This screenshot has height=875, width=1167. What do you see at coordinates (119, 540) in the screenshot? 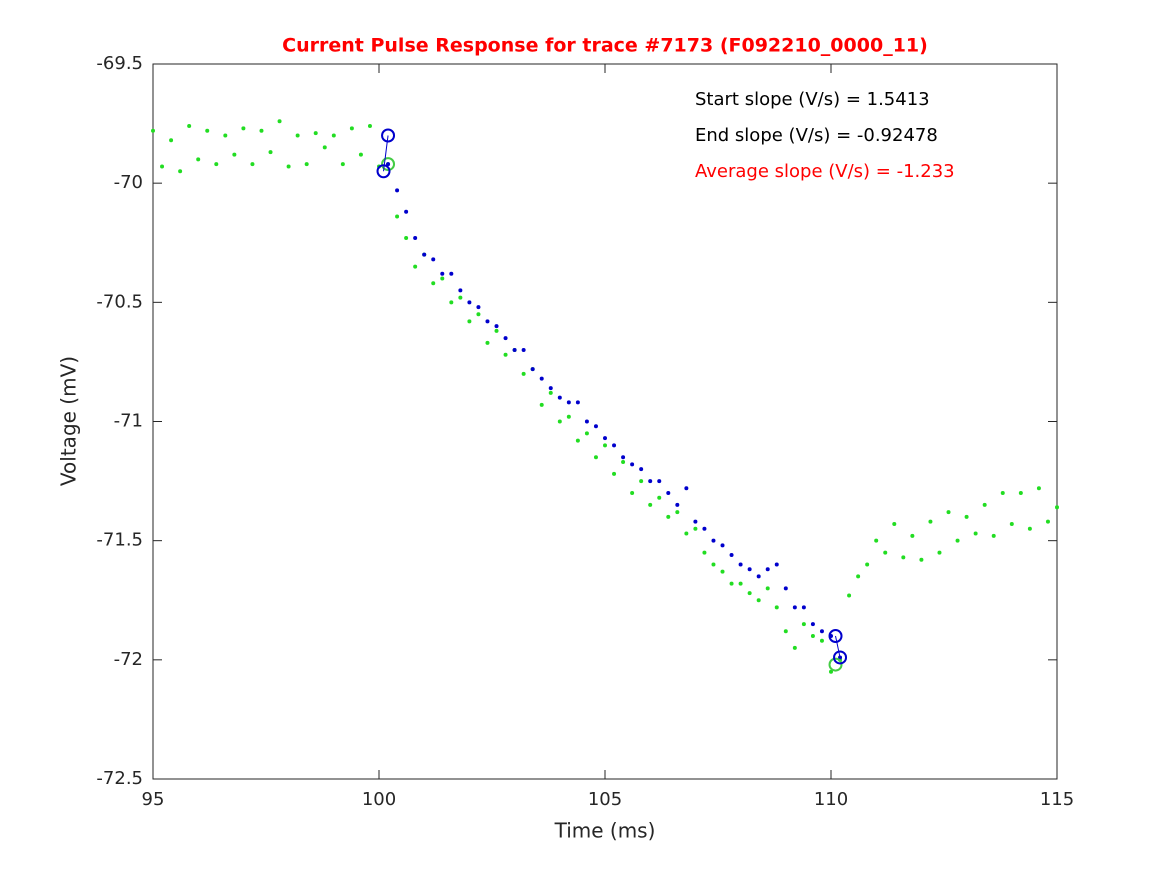
I see `y-tick-label: -71.5` at bounding box center [119, 540].